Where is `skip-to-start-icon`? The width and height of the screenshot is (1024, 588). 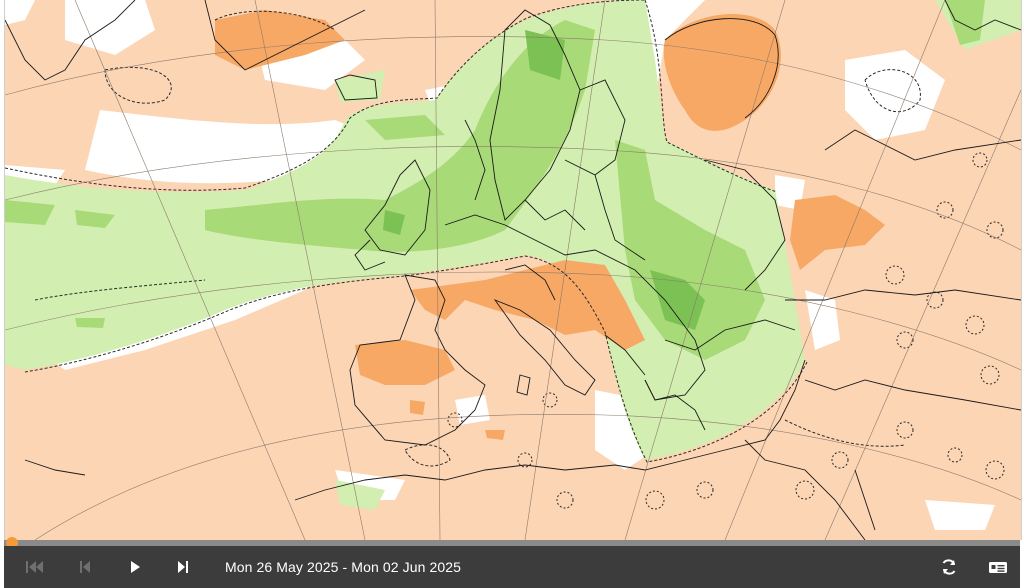
skip-to-start-icon is located at coordinates (34, 567).